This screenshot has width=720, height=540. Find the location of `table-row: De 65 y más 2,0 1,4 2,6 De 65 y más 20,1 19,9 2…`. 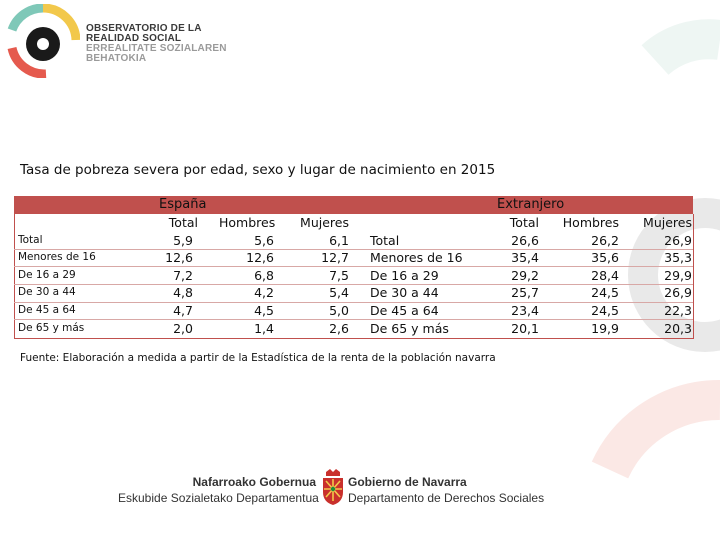

table-row: De 65 y más 2,0 1,4 2,6 De 65 y más 20,1 19,9 2… is located at coordinates (353, 329).